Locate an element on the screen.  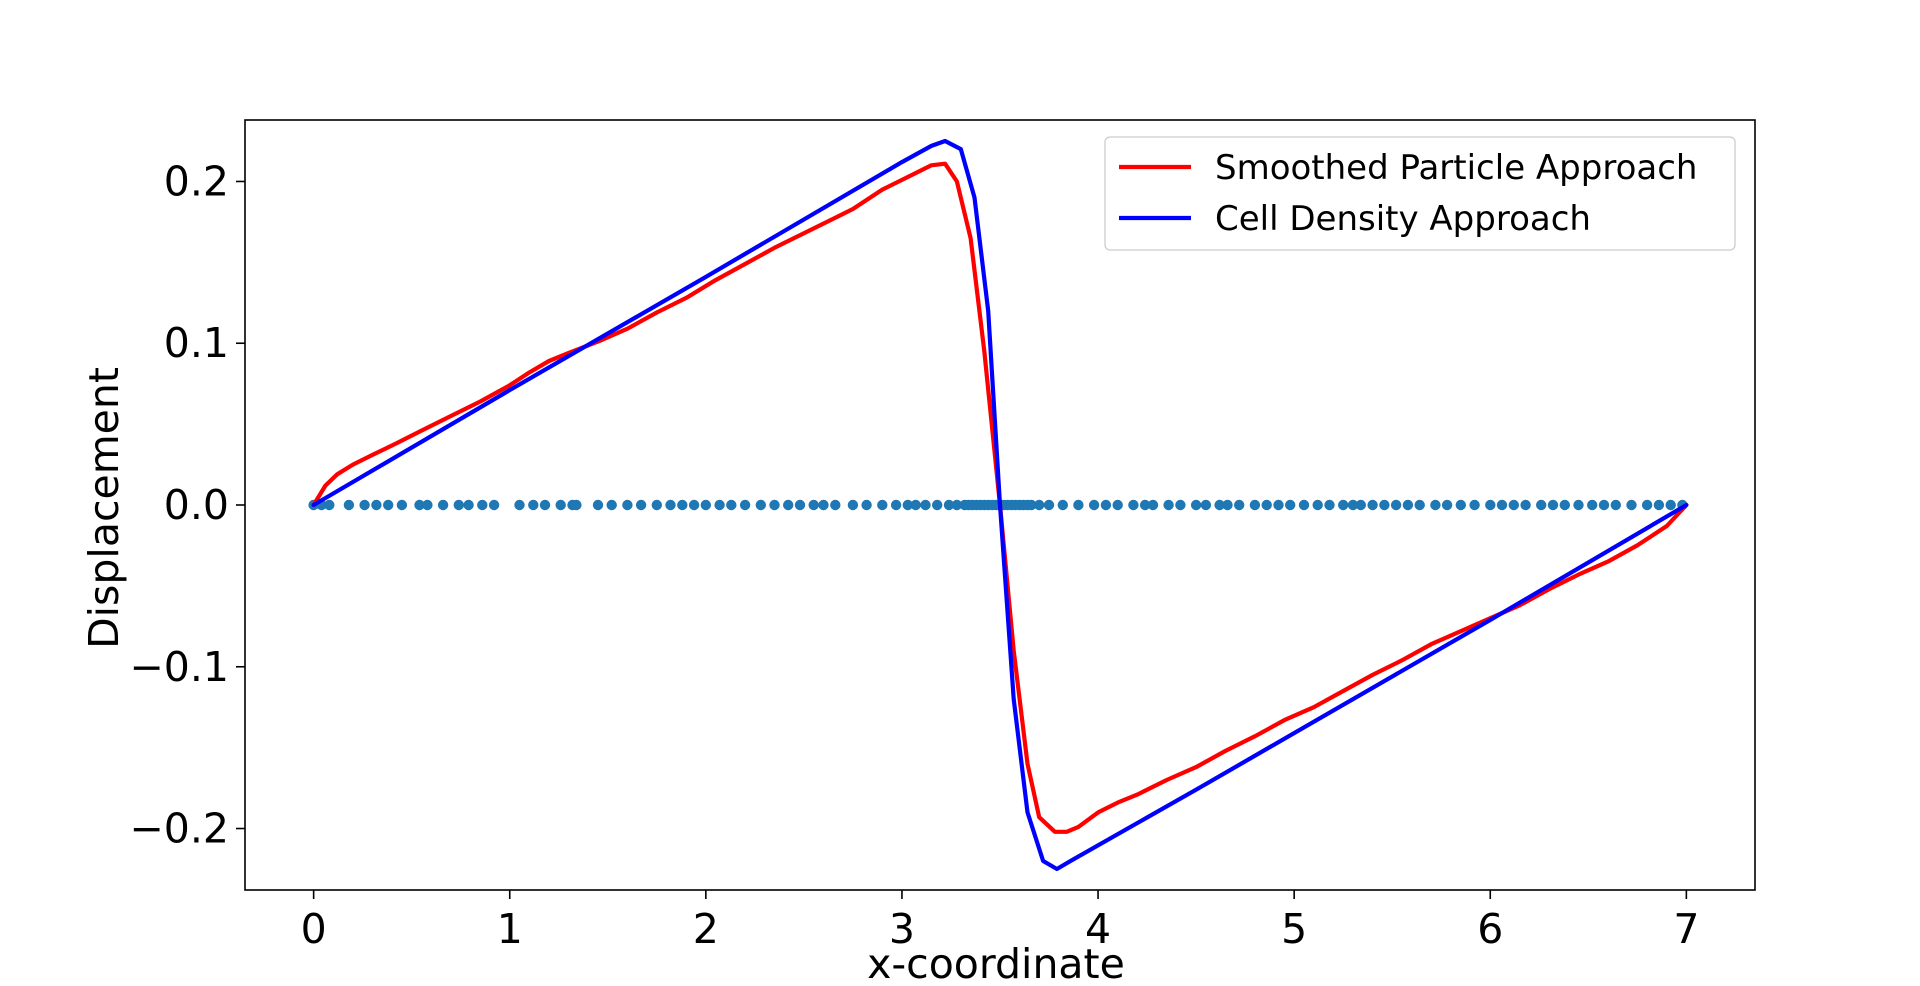
x-tick-label: 4 is located at coordinates (1098, 929).